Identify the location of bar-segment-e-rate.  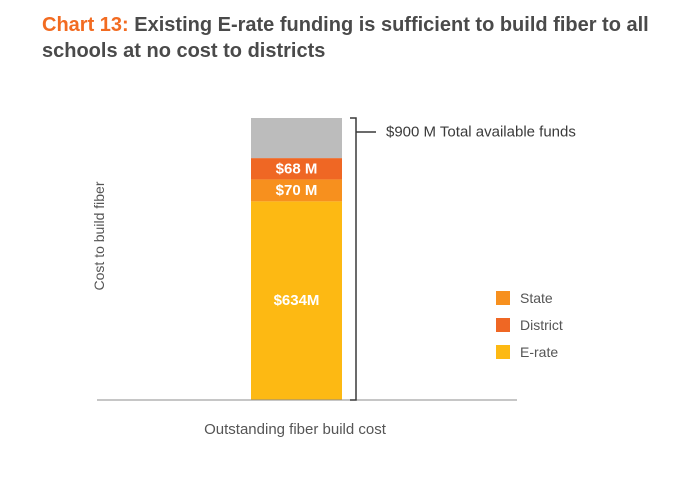
(296, 300).